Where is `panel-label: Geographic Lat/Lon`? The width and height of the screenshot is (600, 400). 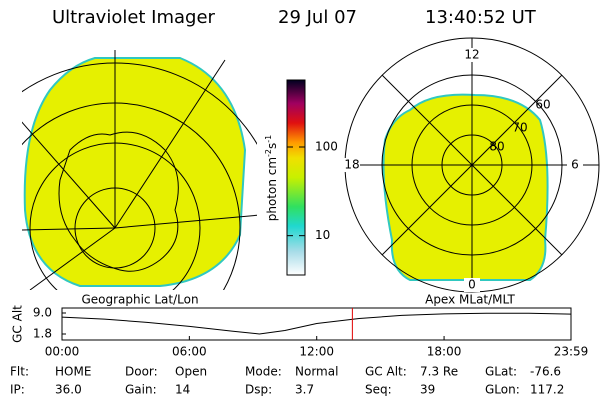
panel-label: Geographic Lat/Lon is located at coordinates (139, 300).